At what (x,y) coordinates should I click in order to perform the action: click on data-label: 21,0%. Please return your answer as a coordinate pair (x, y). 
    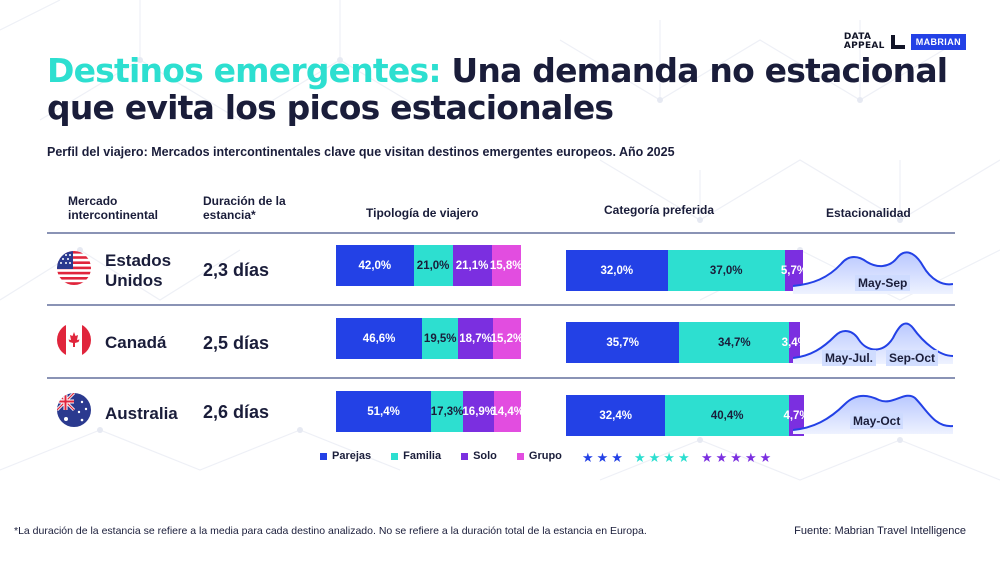
    Looking at the image, I should click on (433, 265).